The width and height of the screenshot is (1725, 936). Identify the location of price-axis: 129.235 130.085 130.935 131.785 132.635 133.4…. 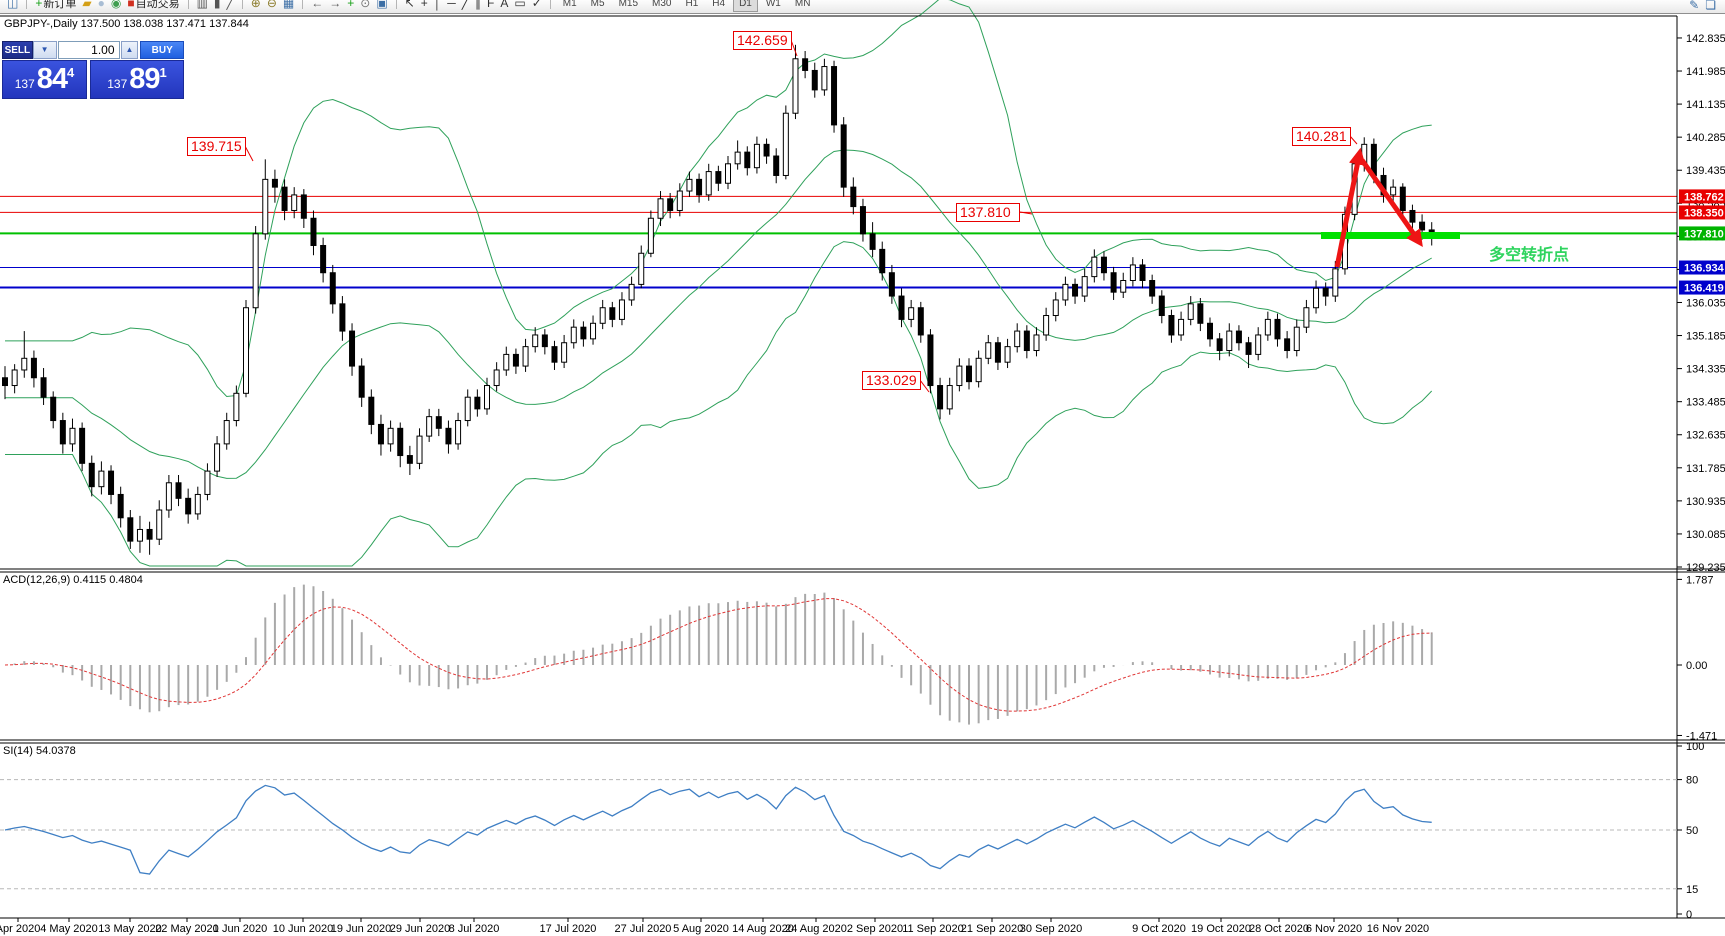
(1701, 303).